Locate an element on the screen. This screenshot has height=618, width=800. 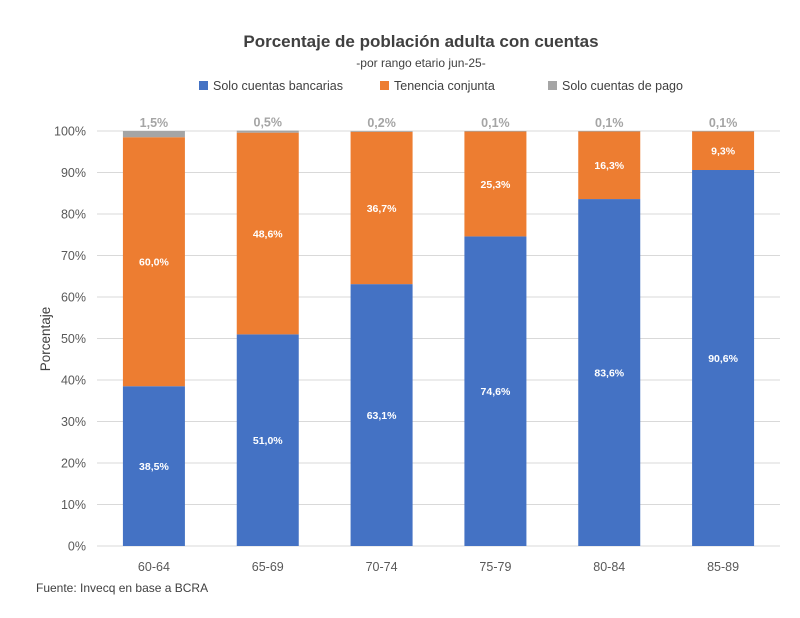
data-label: 1,5% is located at coordinates (154, 123).